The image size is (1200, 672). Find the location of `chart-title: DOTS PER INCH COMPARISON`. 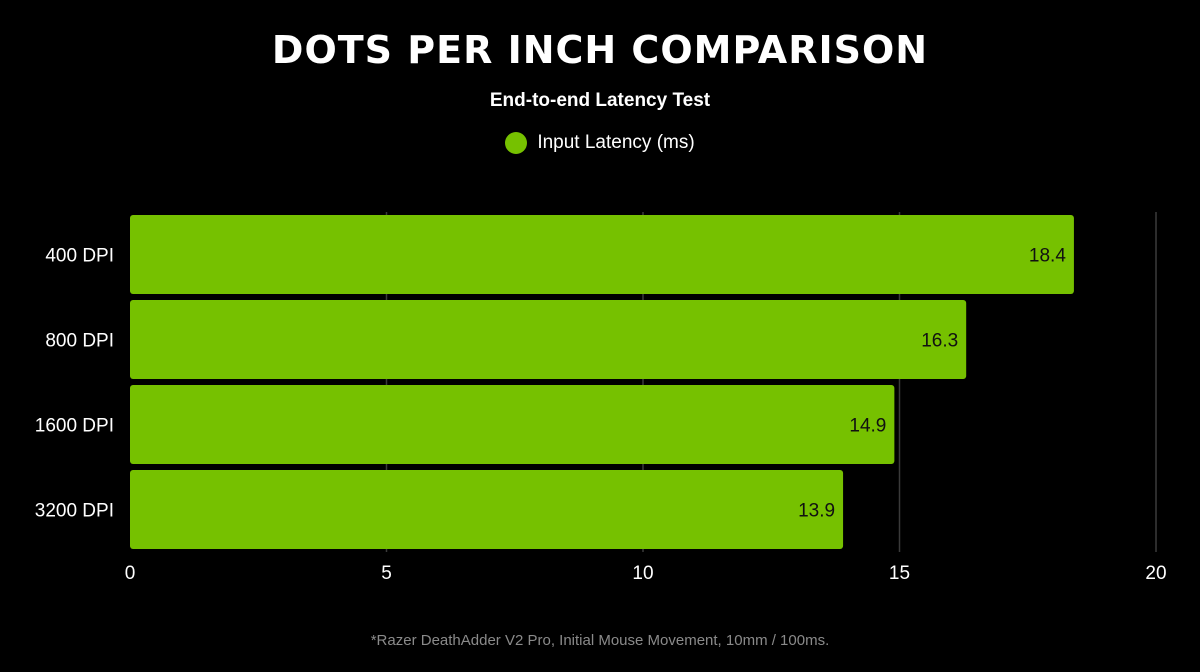

chart-title: DOTS PER INCH COMPARISON is located at coordinates (600, 50).